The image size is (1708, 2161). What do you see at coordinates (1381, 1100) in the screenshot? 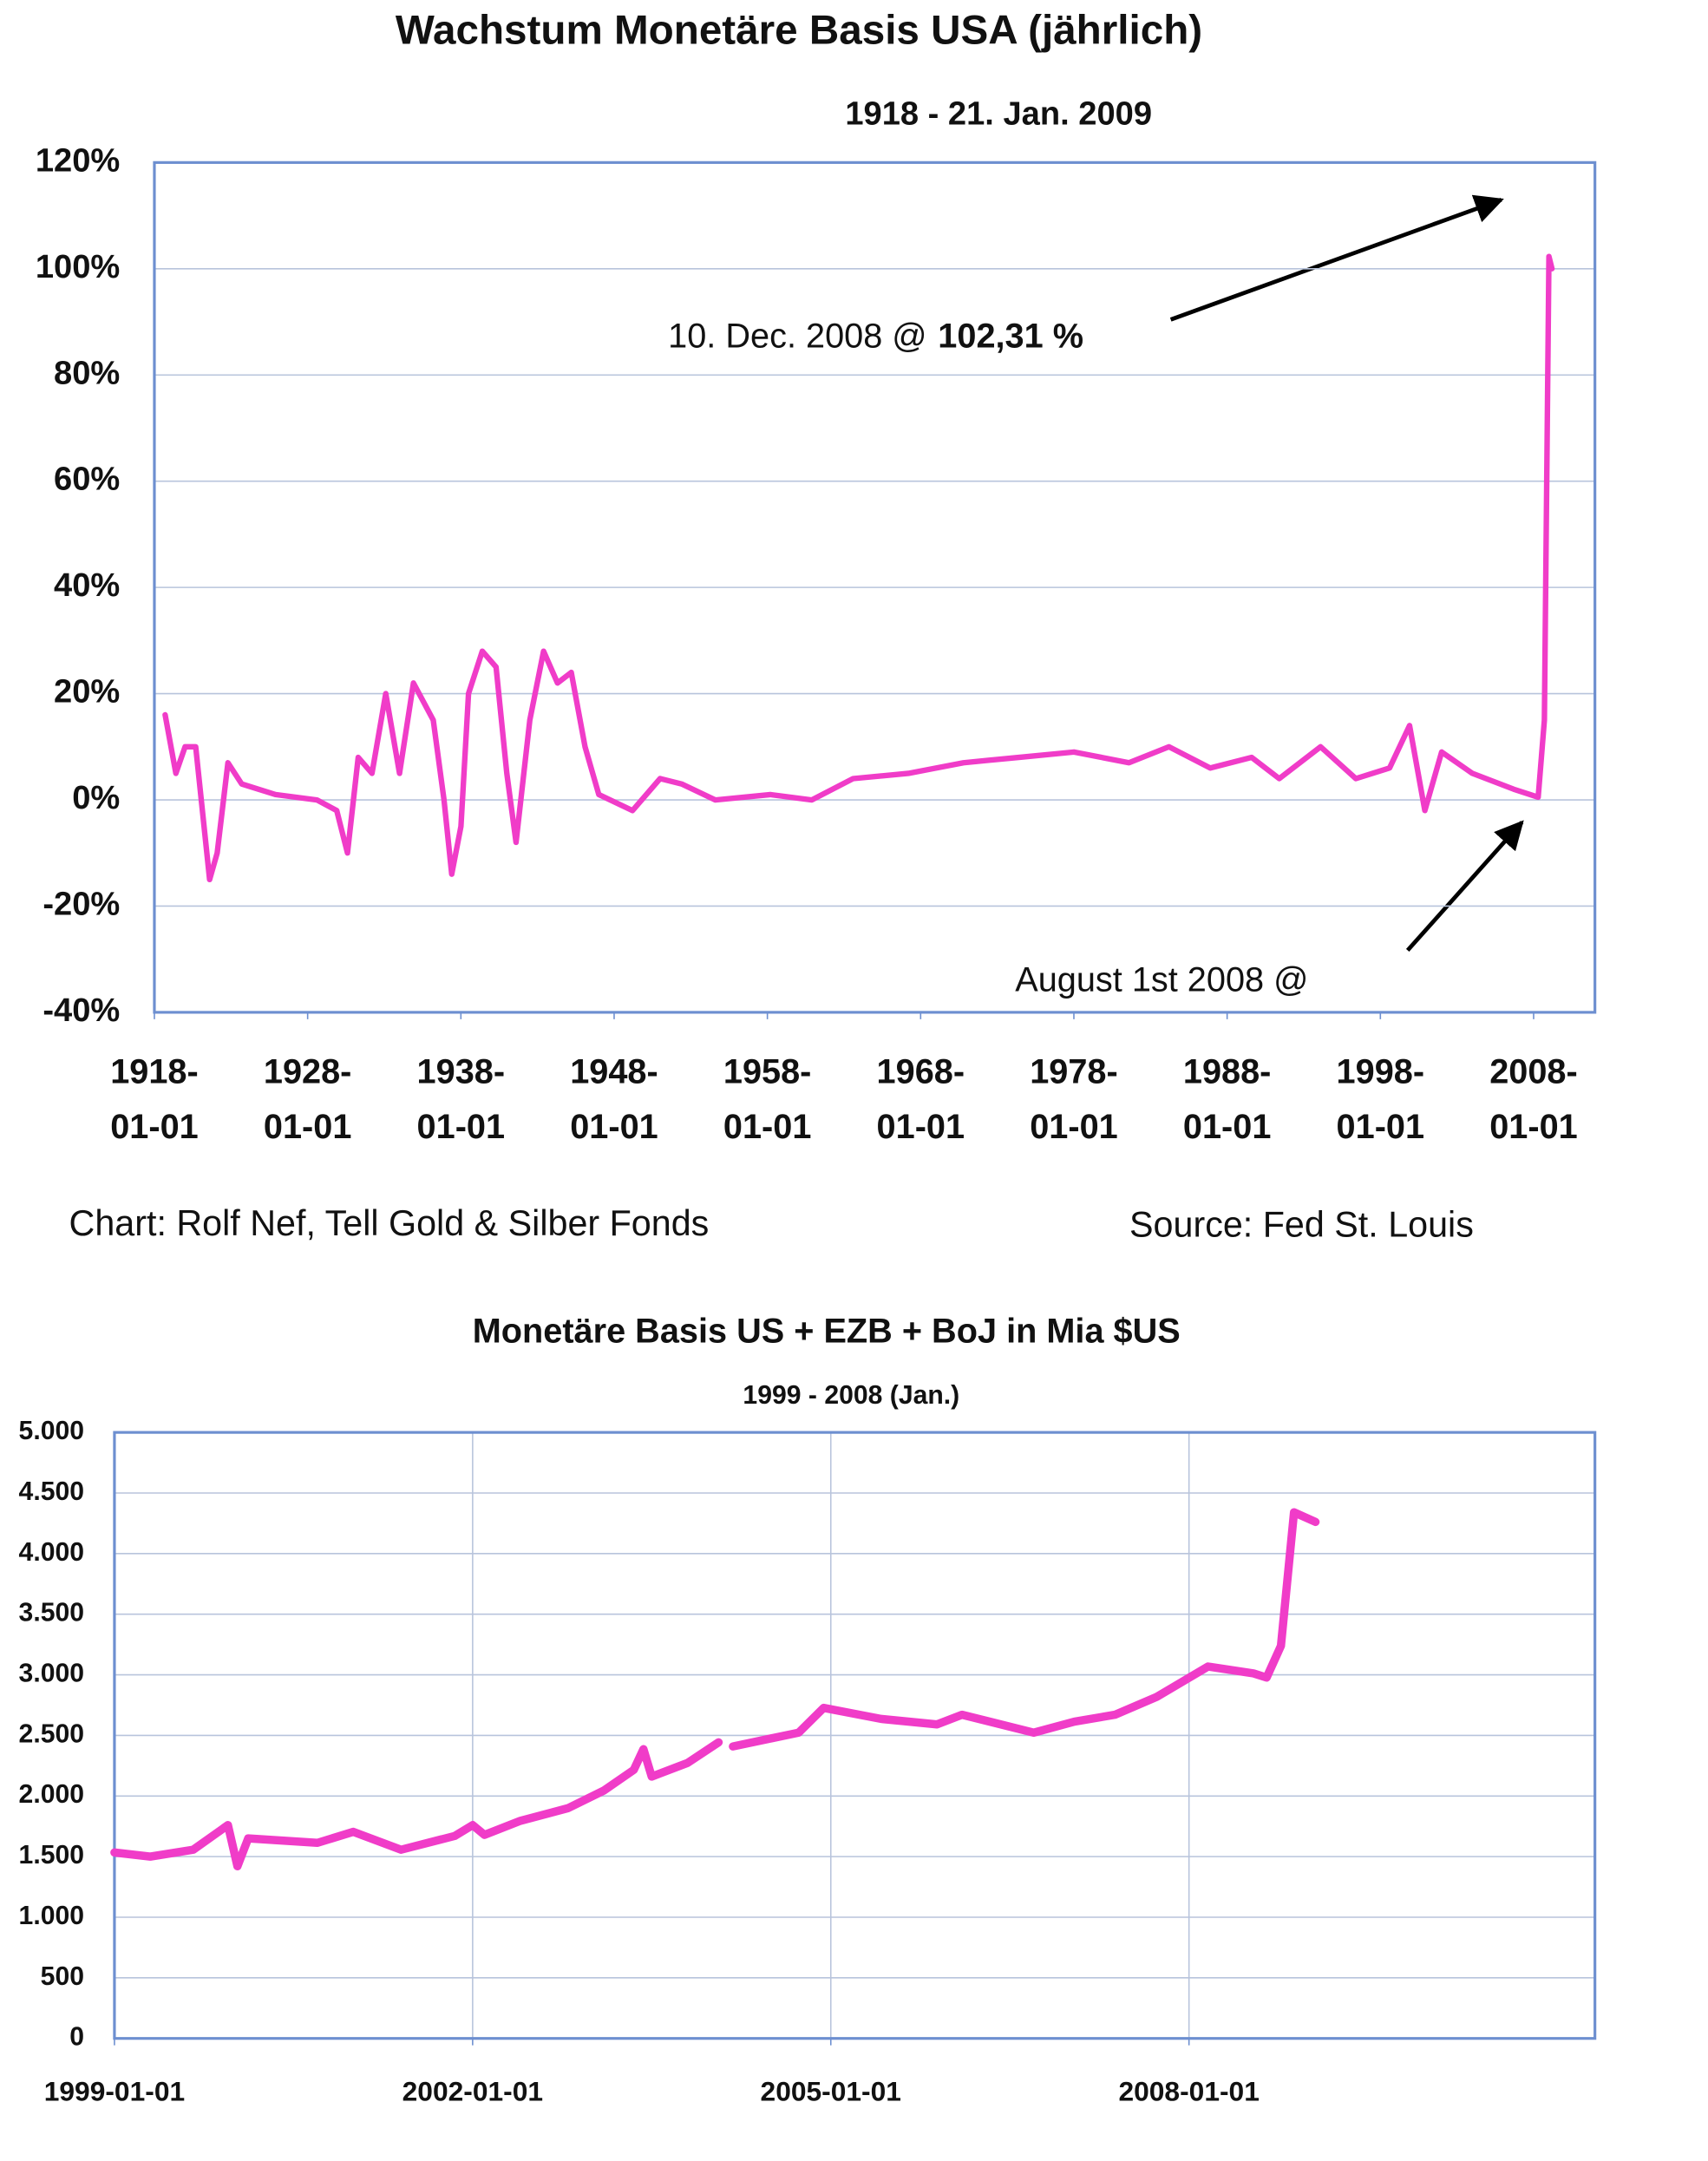
I see `x-tick-label: 1998- 01-01` at bounding box center [1381, 1100].